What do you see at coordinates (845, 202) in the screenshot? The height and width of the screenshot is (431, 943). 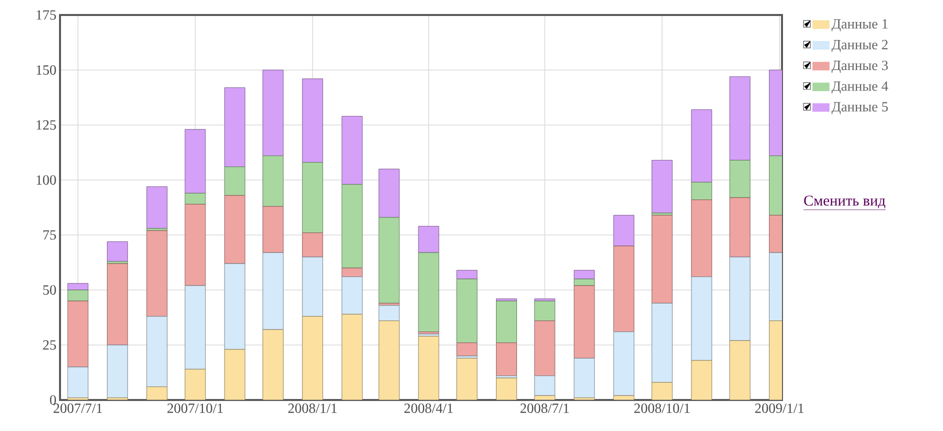 I see `text: Сменить вид` at bounding box center [845, 202].